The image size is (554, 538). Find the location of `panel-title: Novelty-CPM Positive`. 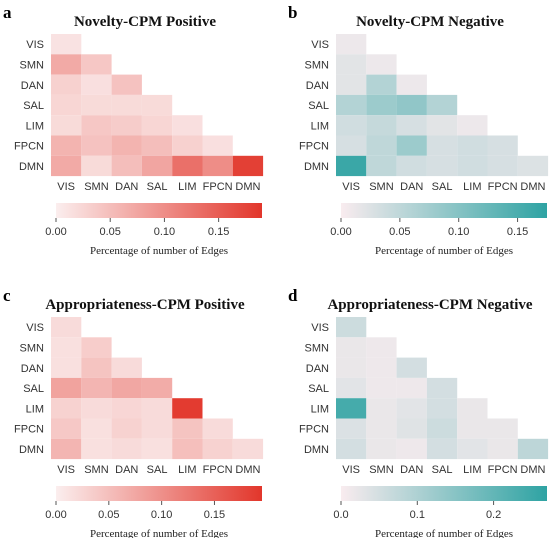

panel-title: Novelty-CPM Positive is located at coordinates (145, 22).